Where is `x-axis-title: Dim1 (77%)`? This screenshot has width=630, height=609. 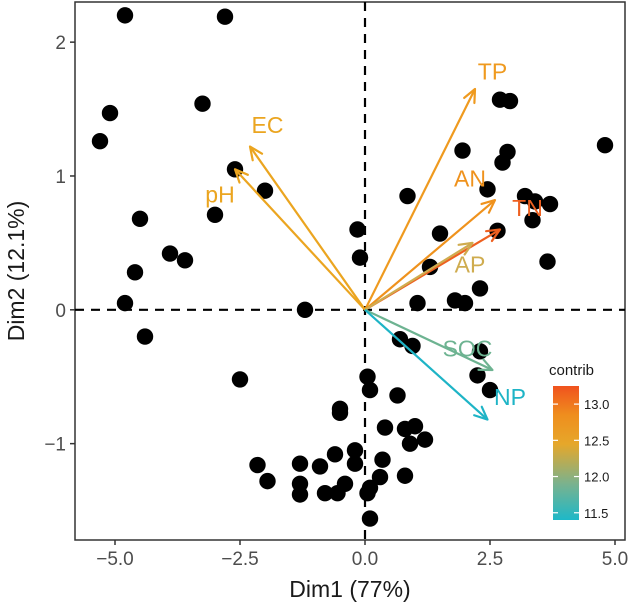
x-axis-title: Dim1 (77%) is located at coordinates (349, 589).